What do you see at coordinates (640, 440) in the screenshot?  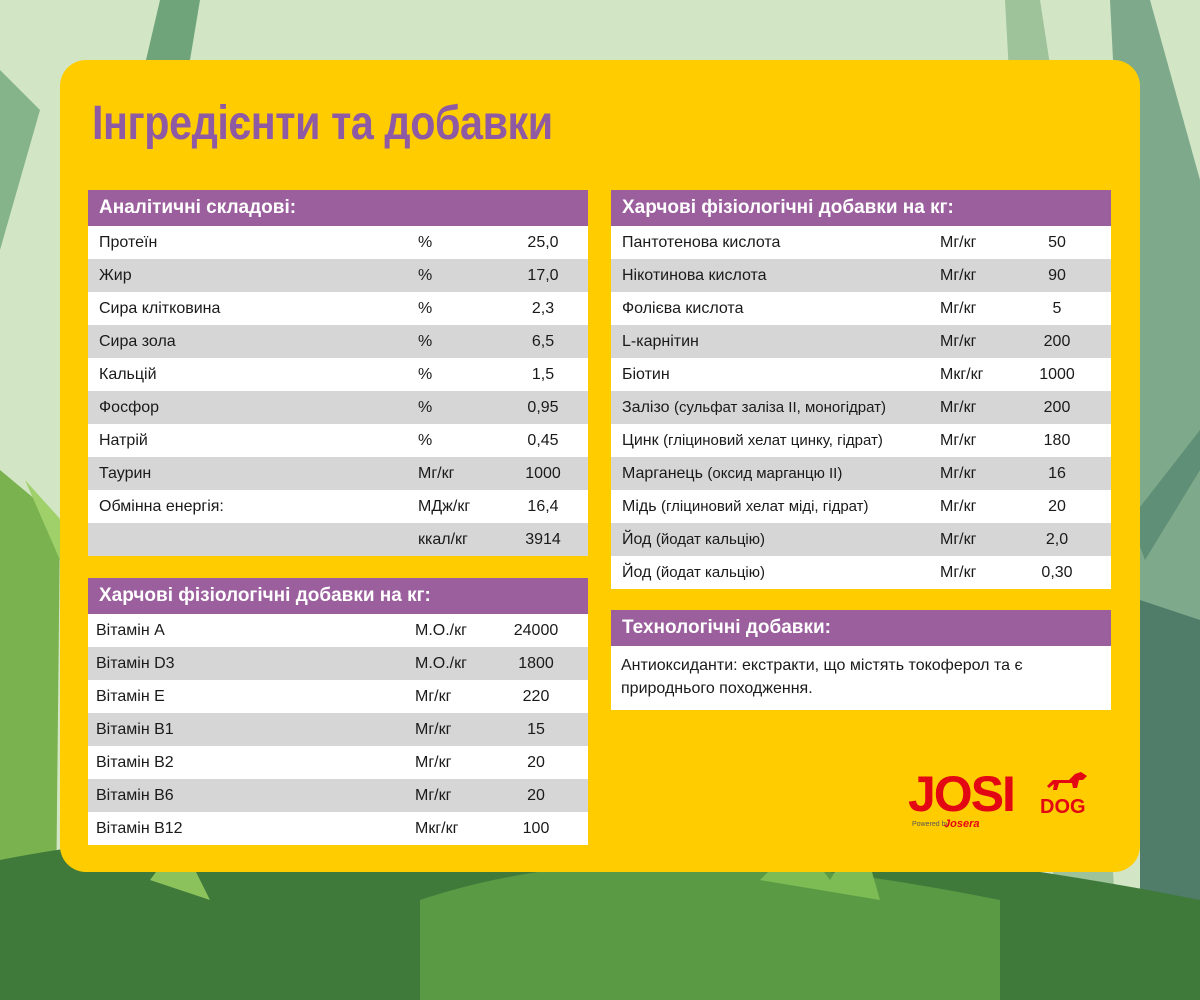 I see `row-name-text: Цинк` at bounding box center [640, 440].